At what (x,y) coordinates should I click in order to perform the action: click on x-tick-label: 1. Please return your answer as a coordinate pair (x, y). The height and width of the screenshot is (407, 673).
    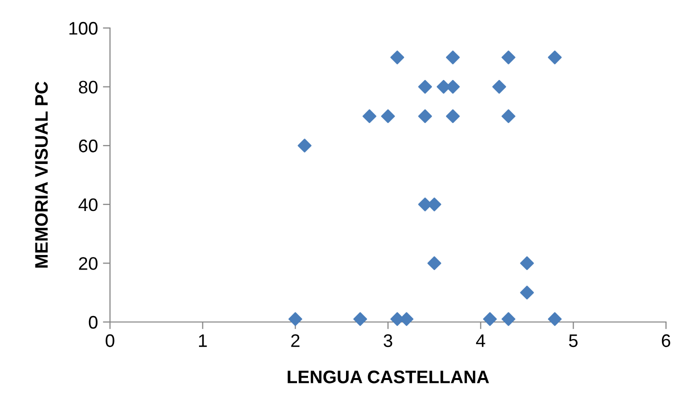
    Looking at the image, I should click on (203, 340).